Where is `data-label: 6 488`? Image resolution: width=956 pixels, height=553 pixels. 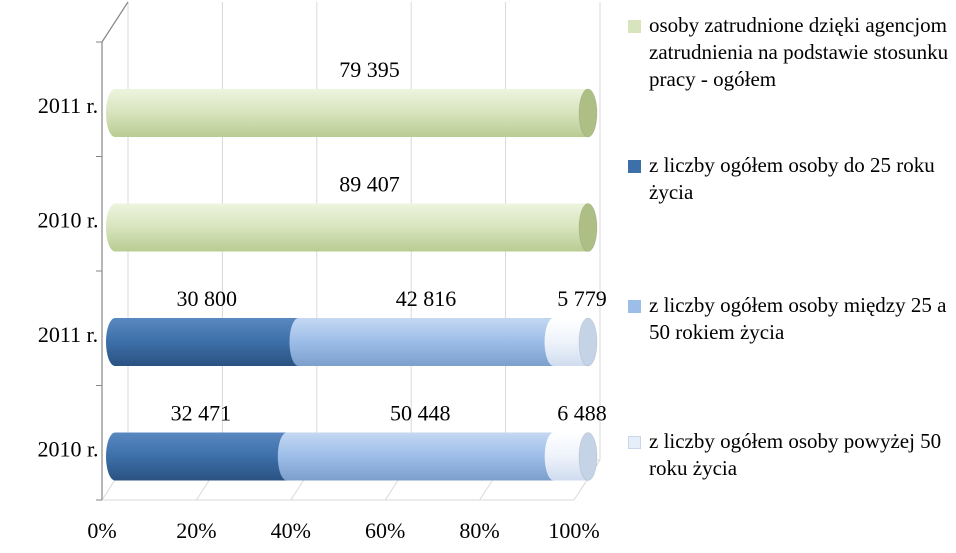 data-label: 6 488 is located at coordinates (582, 412).